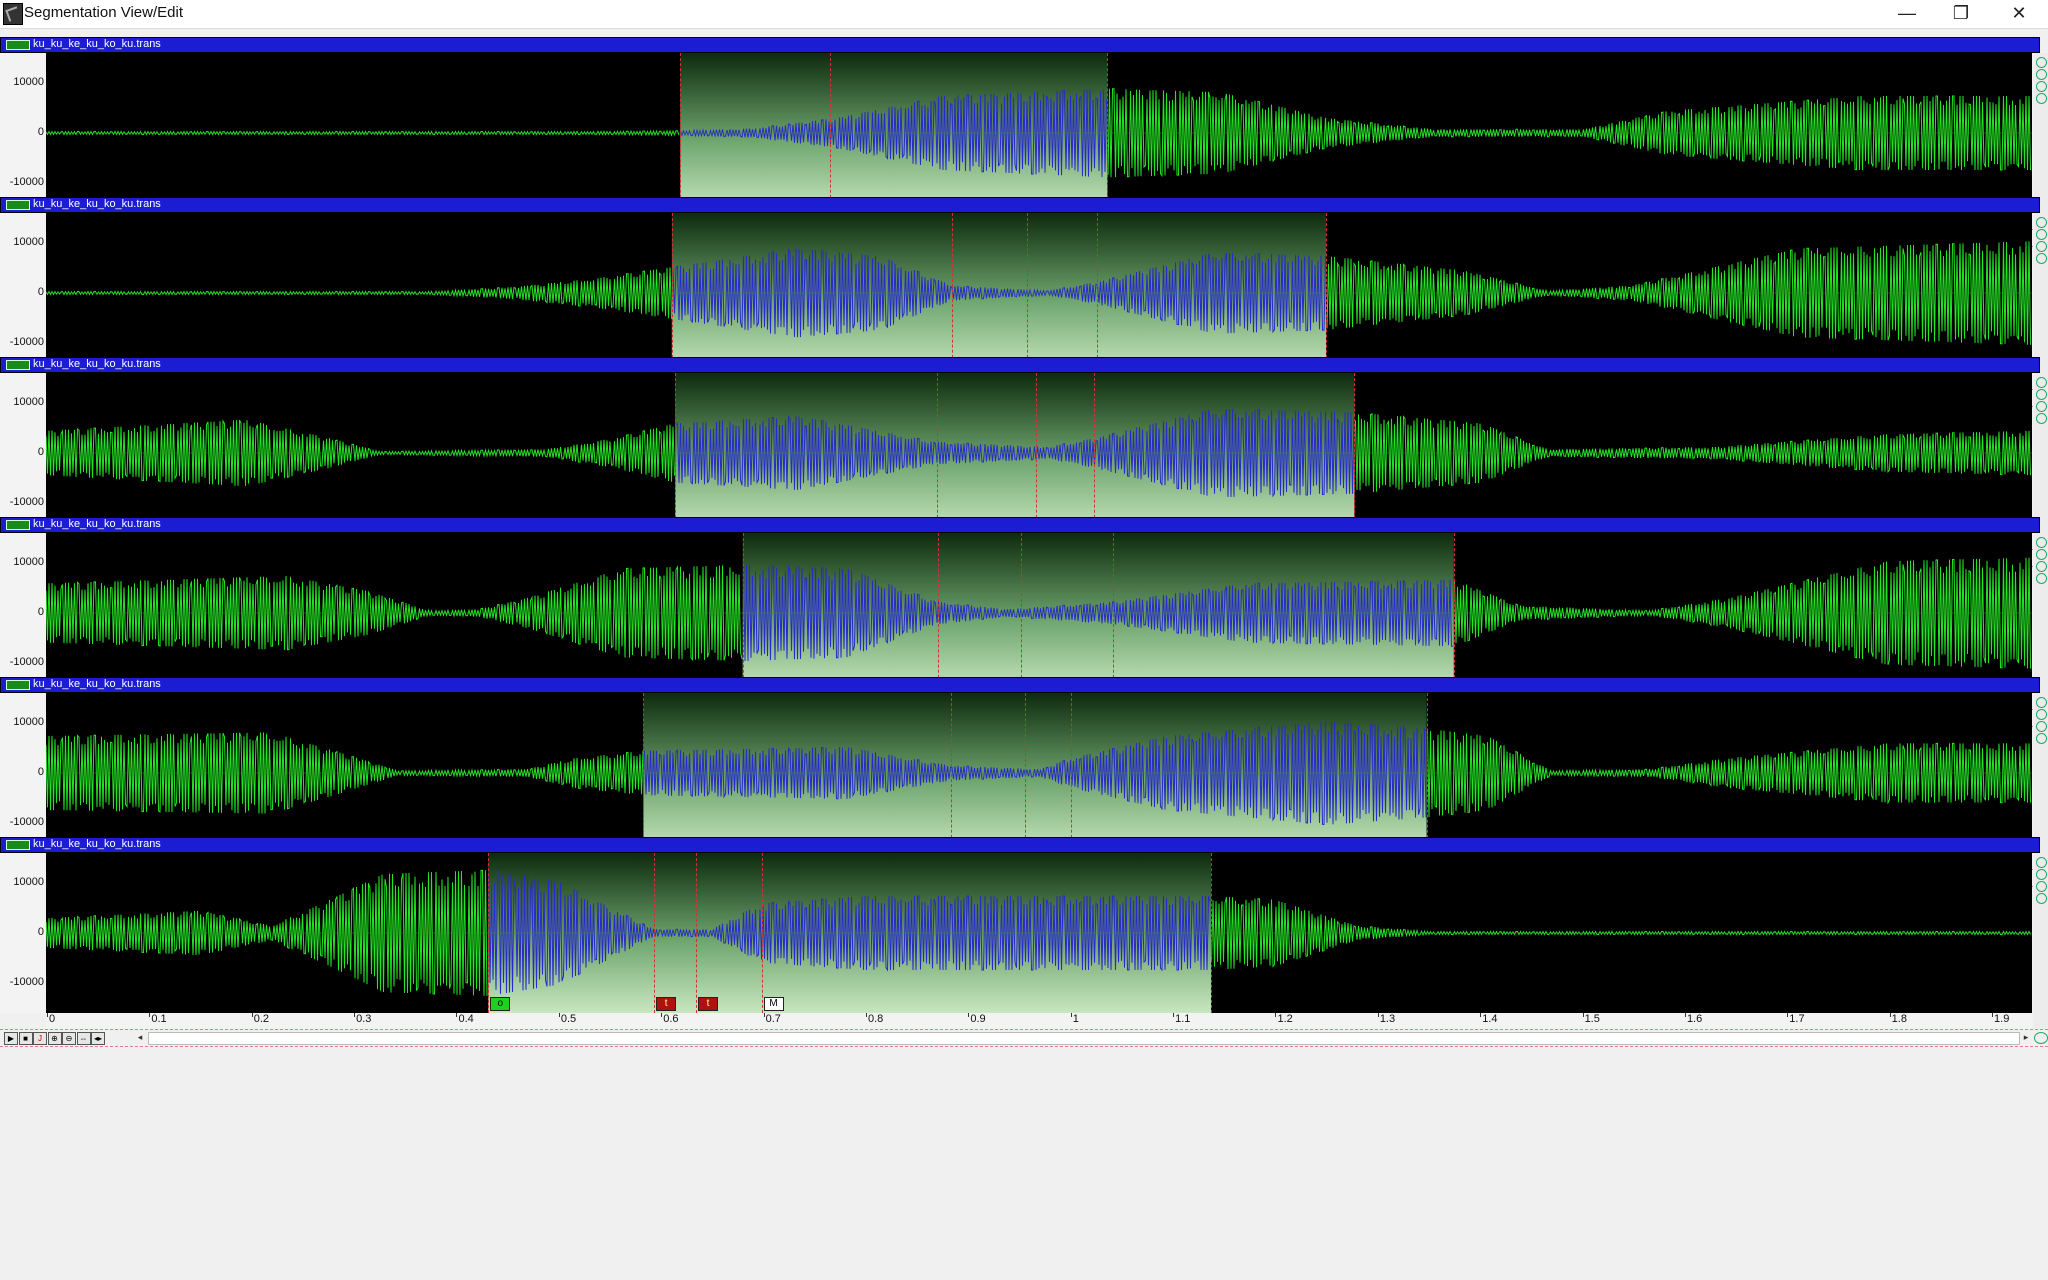 This screenshot has width=2048, height=1280. Describe the element at coordinates (1098, 613) in the screenshot. I see `selected-waveform-trace` at that location.